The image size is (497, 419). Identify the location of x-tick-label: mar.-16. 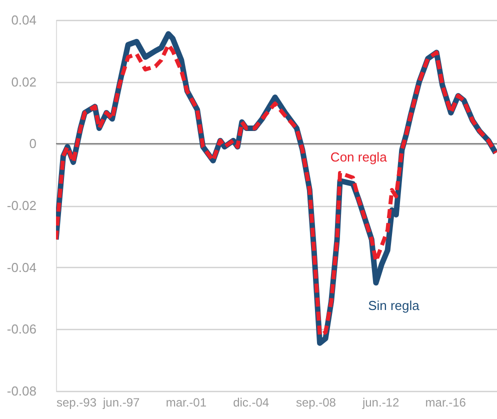
(445, 403).